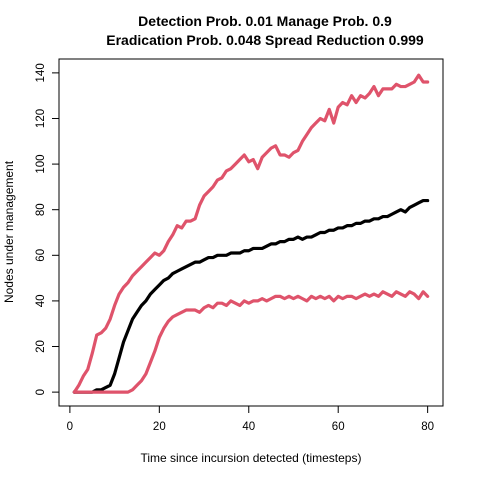 The width and height of the screenshot is (480, 480). Describe the element at coordinates (41, 163) in the screenshot. I see `y-tick-label: 100` at that location.